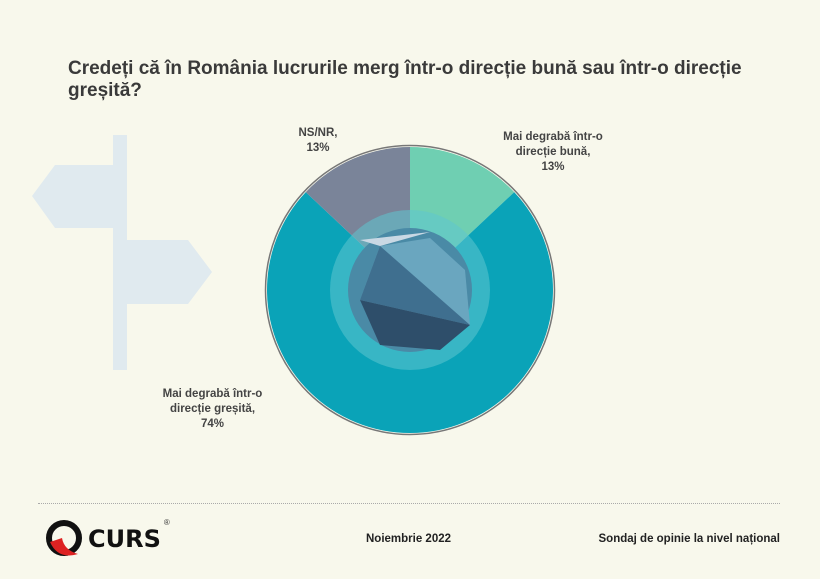 The width and height of the screenshot is (820, 579). I want to click on signpost-decoration, so click(122, 252).